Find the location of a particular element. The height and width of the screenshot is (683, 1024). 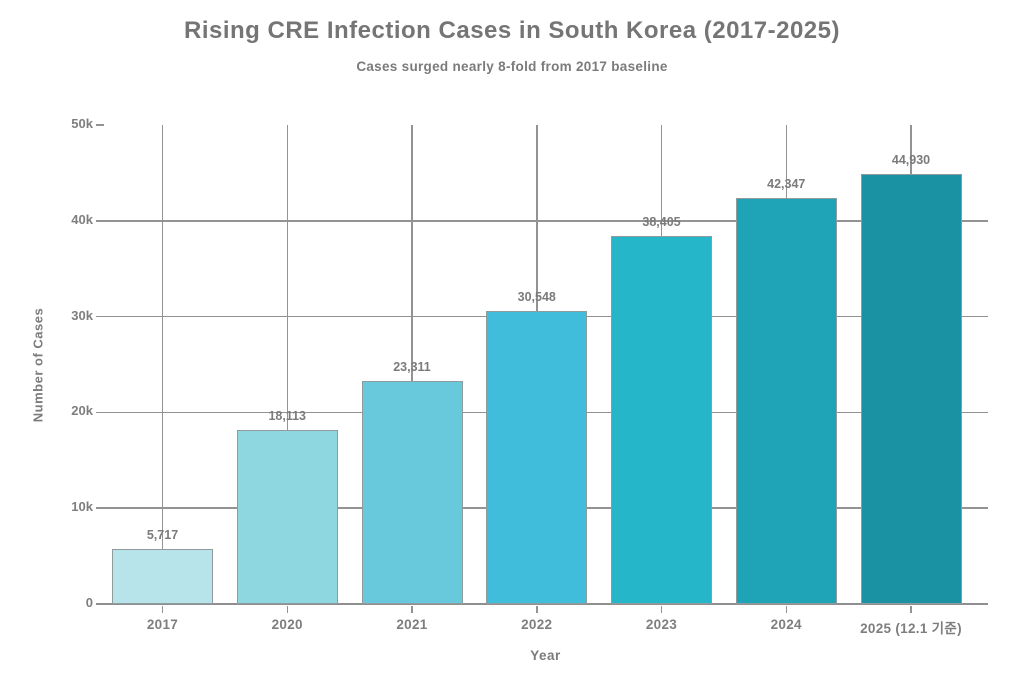

gridline-h is located at coordinates (546, 221).